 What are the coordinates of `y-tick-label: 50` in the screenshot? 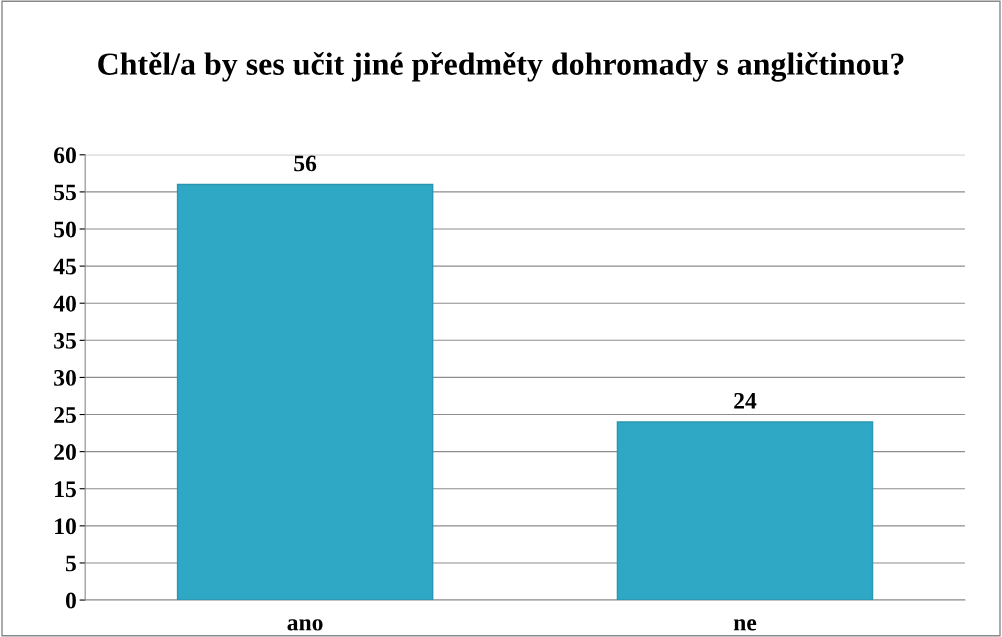 It's located at (65, 229).